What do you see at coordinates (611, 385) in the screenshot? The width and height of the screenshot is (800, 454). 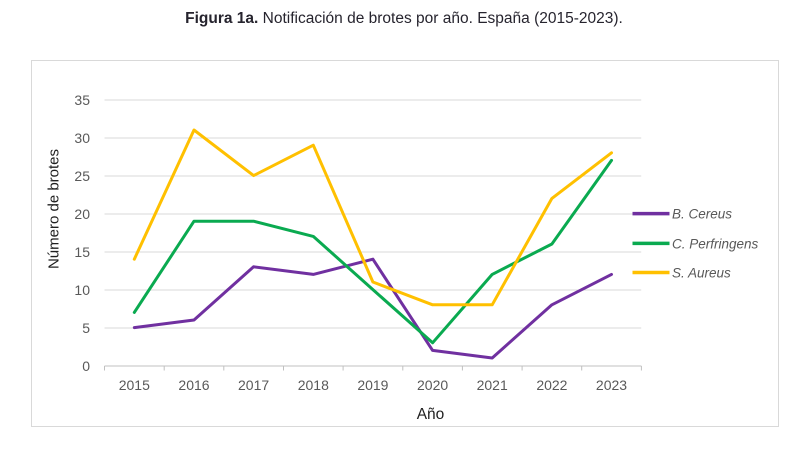 I see `svg-text: 2023` at bounding box center [611, 385].